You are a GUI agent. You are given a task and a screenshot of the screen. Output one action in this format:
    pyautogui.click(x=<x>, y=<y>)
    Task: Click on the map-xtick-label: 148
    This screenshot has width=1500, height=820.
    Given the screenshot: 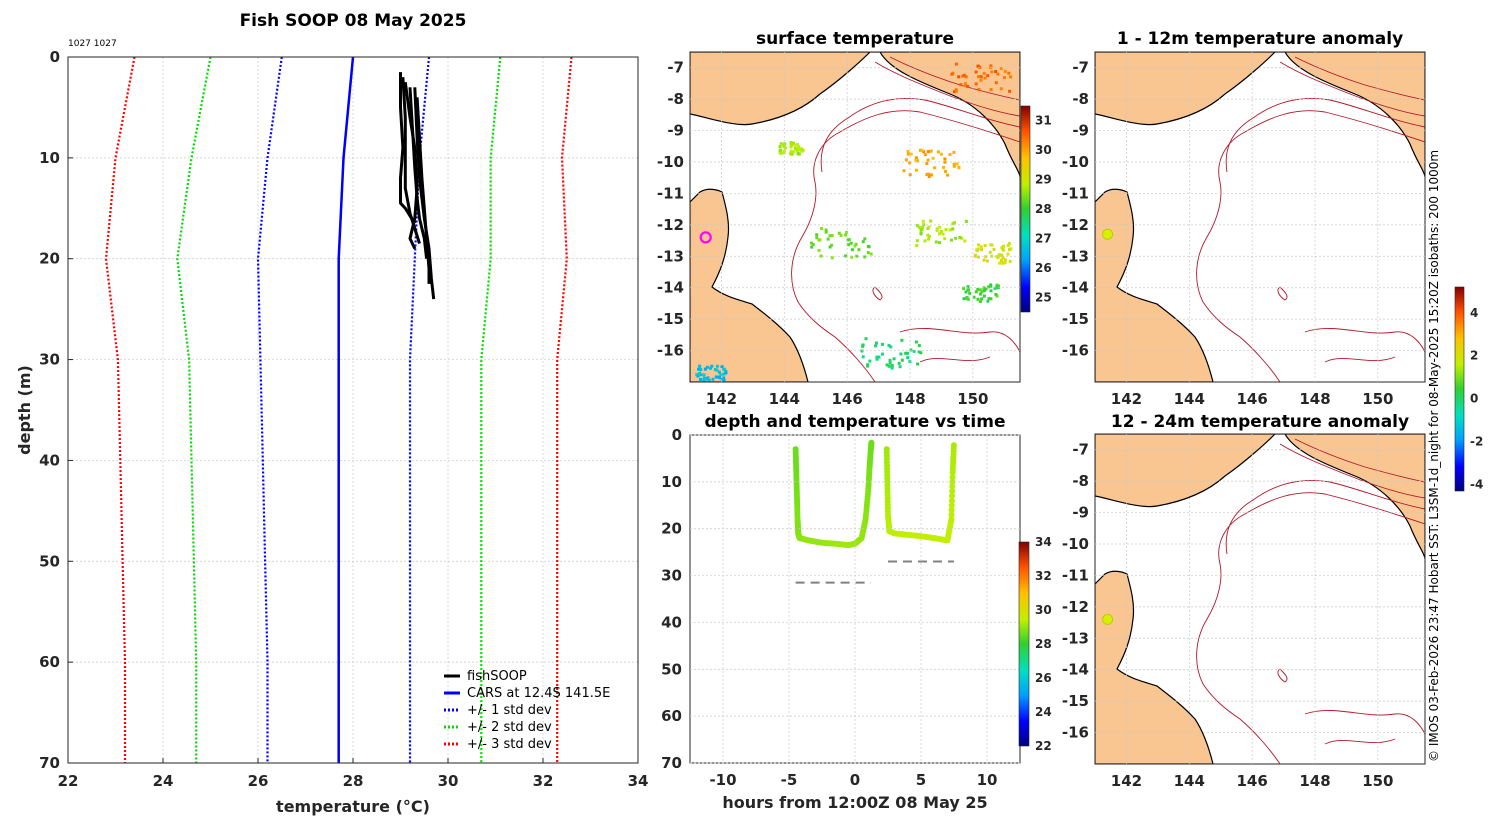 What is the action you would take?
    pyautogui.click(x=1314, y=781)
    